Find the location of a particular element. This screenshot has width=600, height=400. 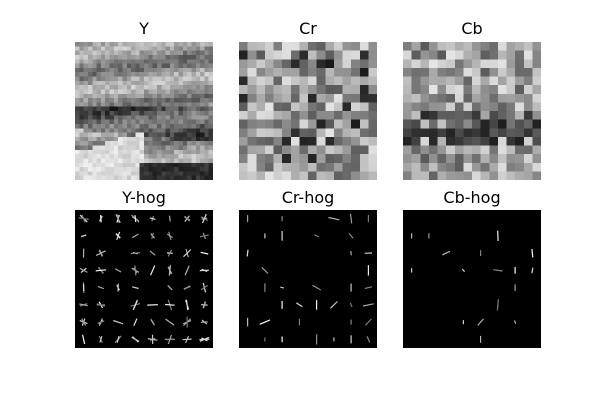

title-cb: Cb is located at coordinates (472, 28).